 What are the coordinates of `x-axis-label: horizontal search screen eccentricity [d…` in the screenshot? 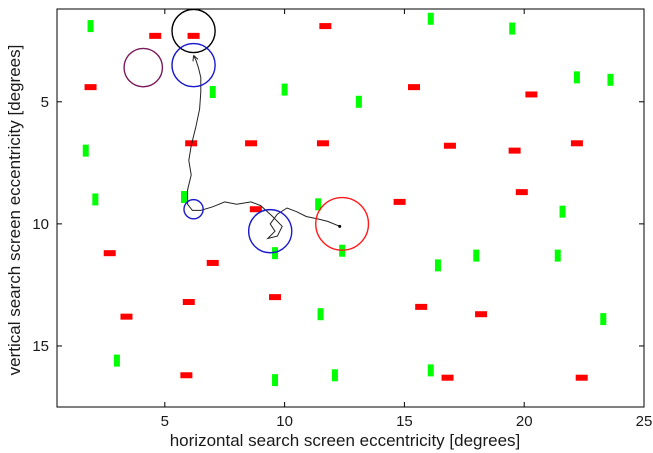 It's located at (345, 440).